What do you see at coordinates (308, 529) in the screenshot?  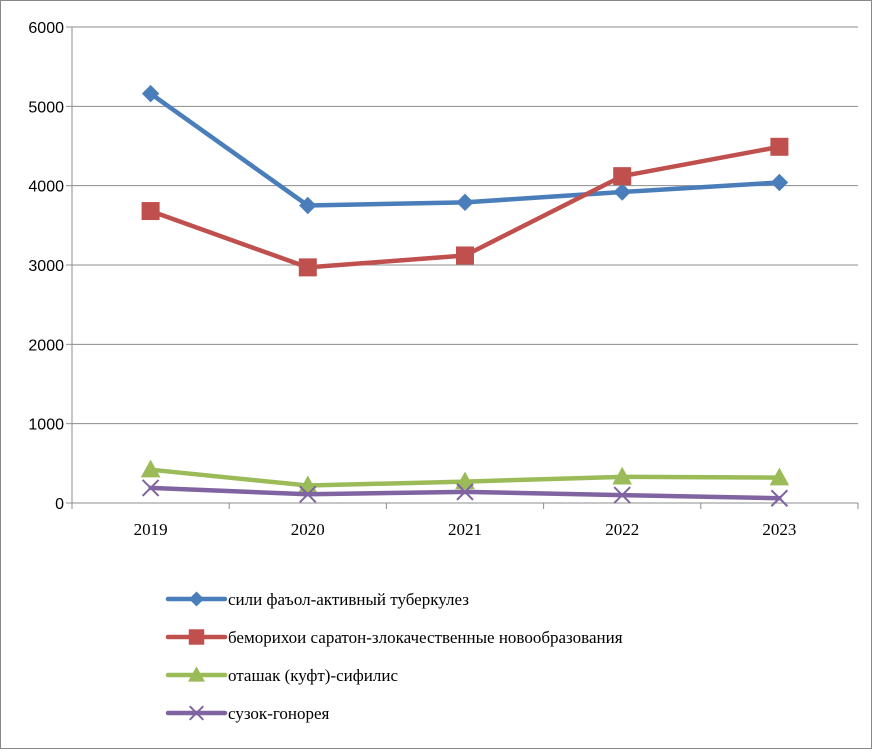 I see `x-tick-label: 2020` at bounding box center [308, 529].